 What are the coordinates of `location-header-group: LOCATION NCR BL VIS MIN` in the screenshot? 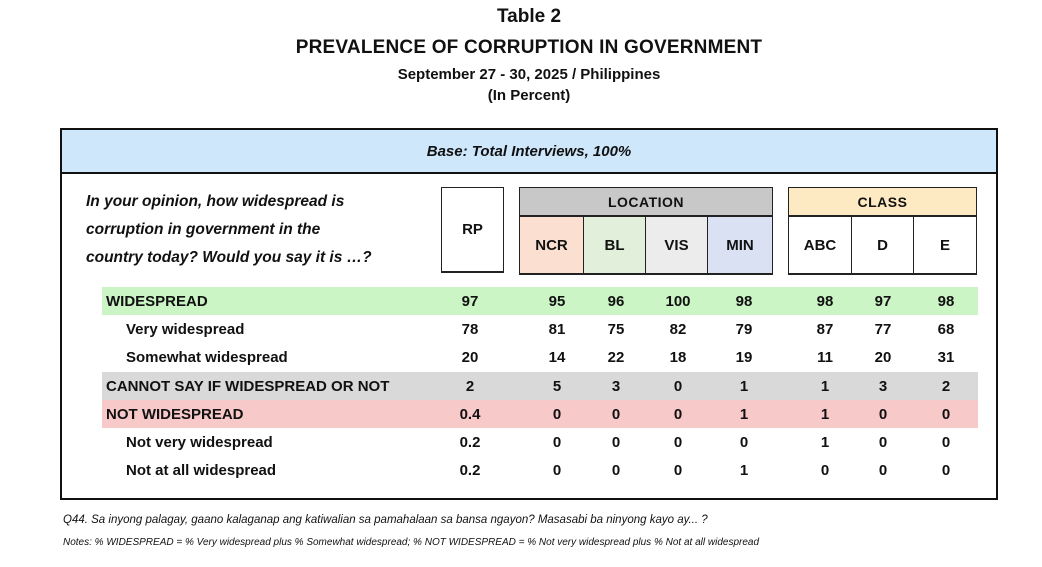 It's located at (646, 231).